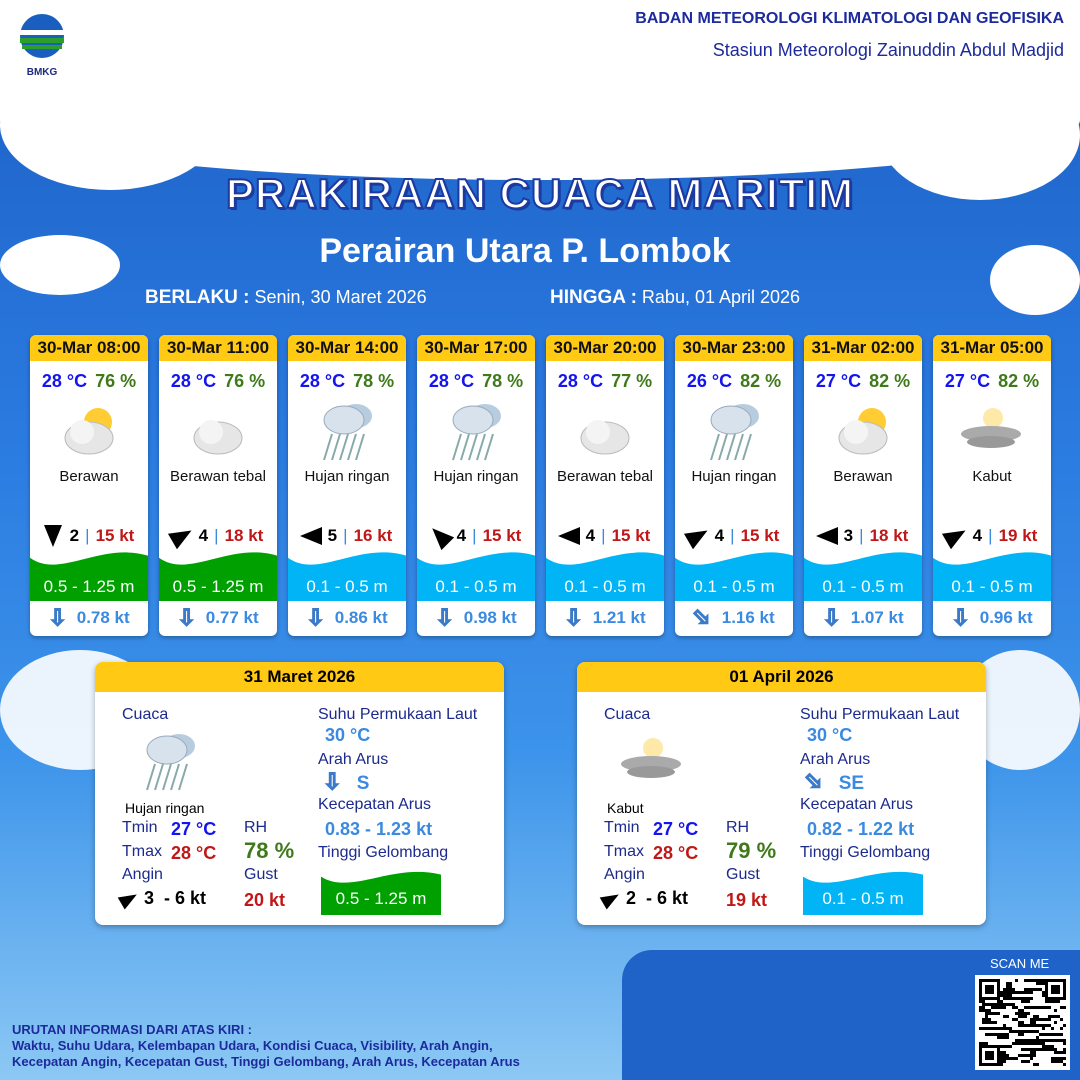 This screenshot has width=1080, height=1080. I want to click on label-cuaca: Cuaca, so click(145, 714).